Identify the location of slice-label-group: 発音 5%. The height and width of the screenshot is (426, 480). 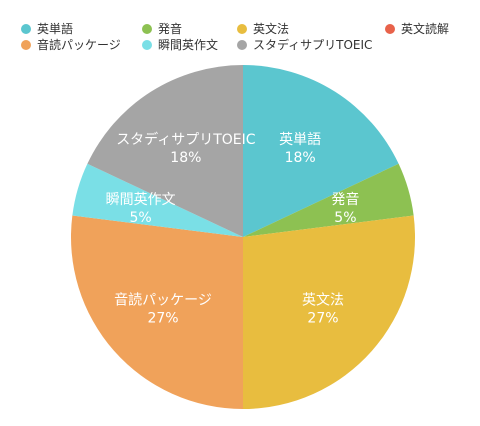
(345, 208).